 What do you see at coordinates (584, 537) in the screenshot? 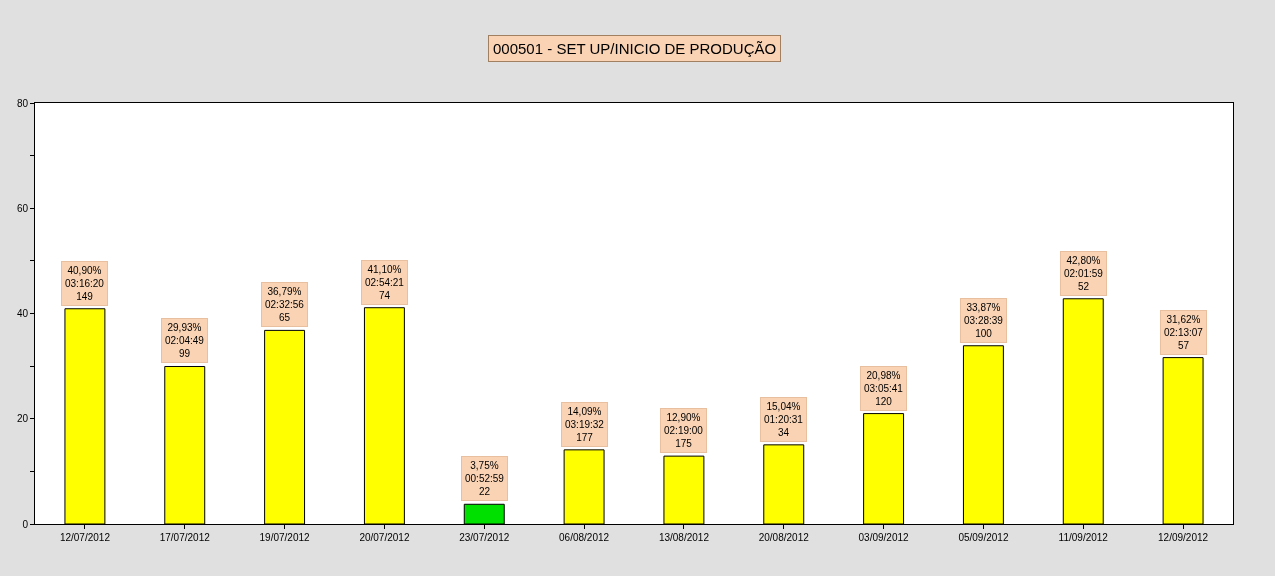
I see `x-tick-label: 06/08/2012` at bounding box center [584, 537].